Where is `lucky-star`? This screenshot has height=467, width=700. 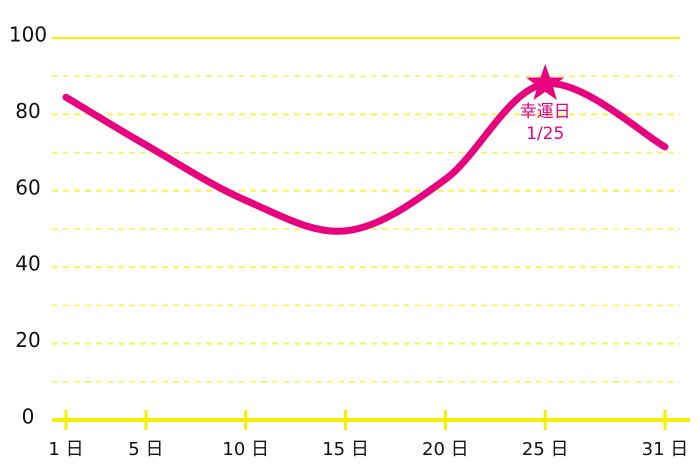
lucky-star is located at coordinates (545, 82).